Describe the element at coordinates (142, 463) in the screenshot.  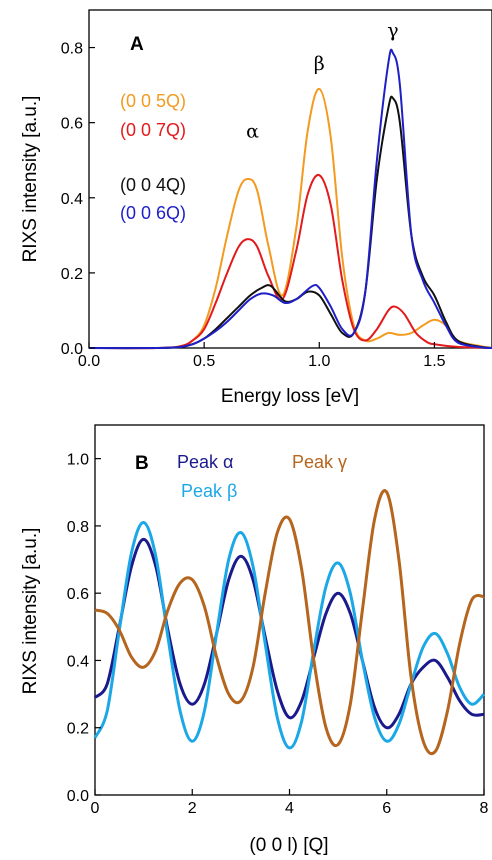
I see `panel-b-letter: B` at that location.